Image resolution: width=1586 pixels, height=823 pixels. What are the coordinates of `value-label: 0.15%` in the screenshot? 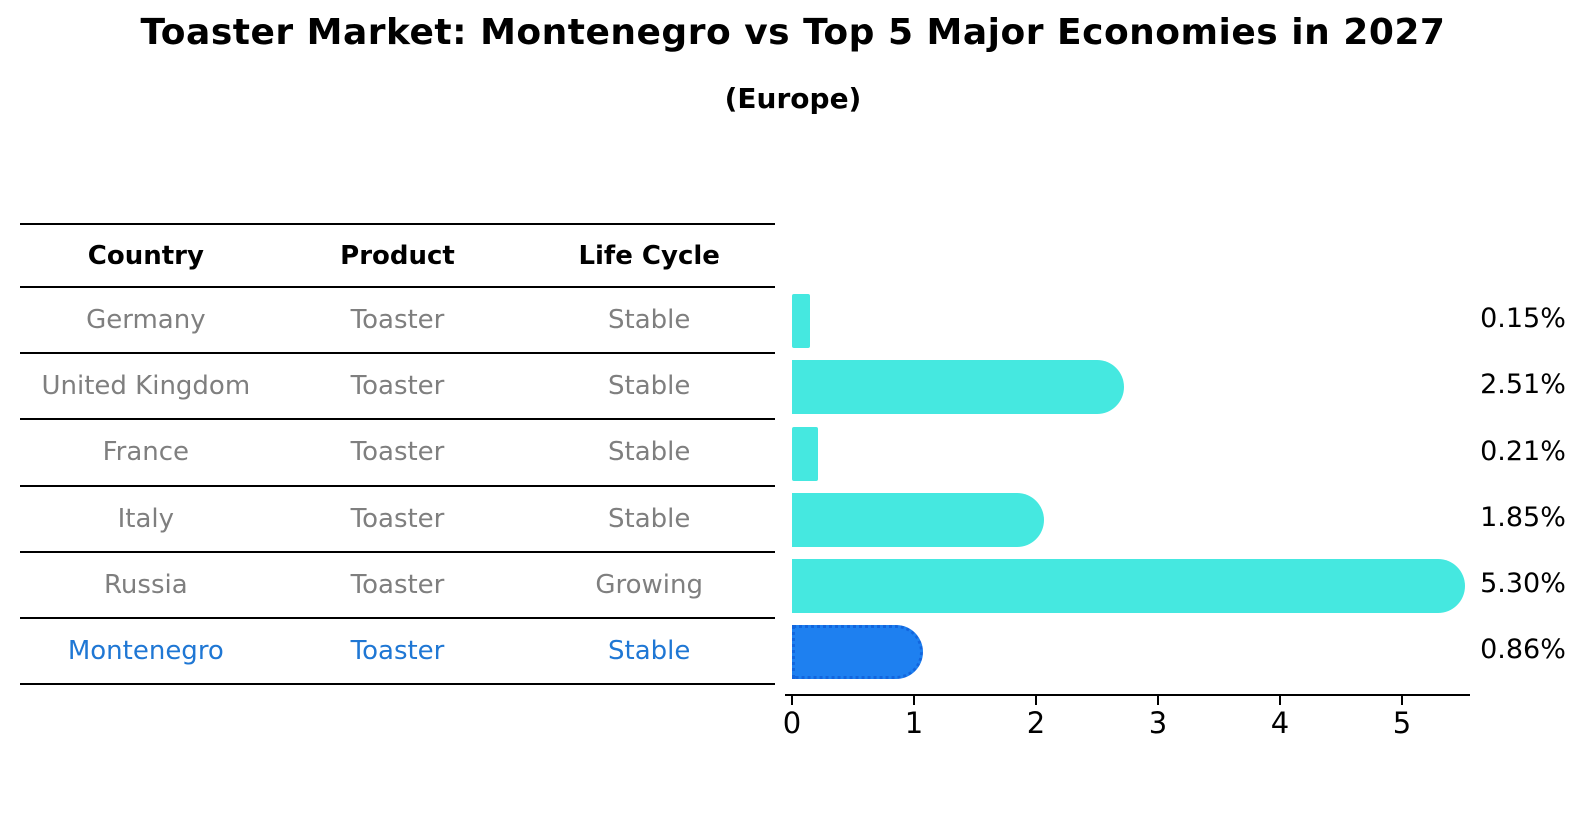 It's located at (1523, 319).